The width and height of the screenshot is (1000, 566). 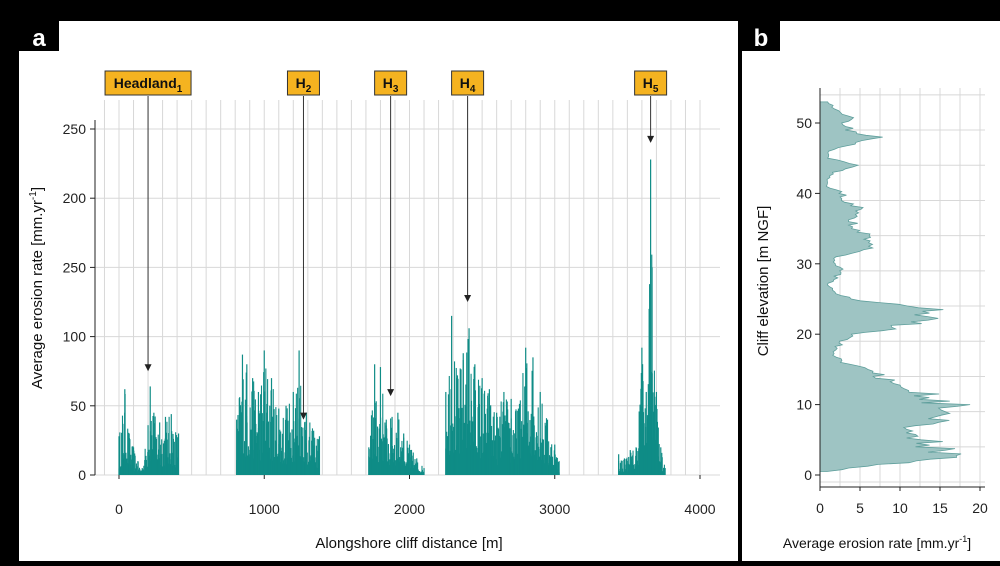 I want to click on headland-label-text: H2, so click(x=304, y=85).